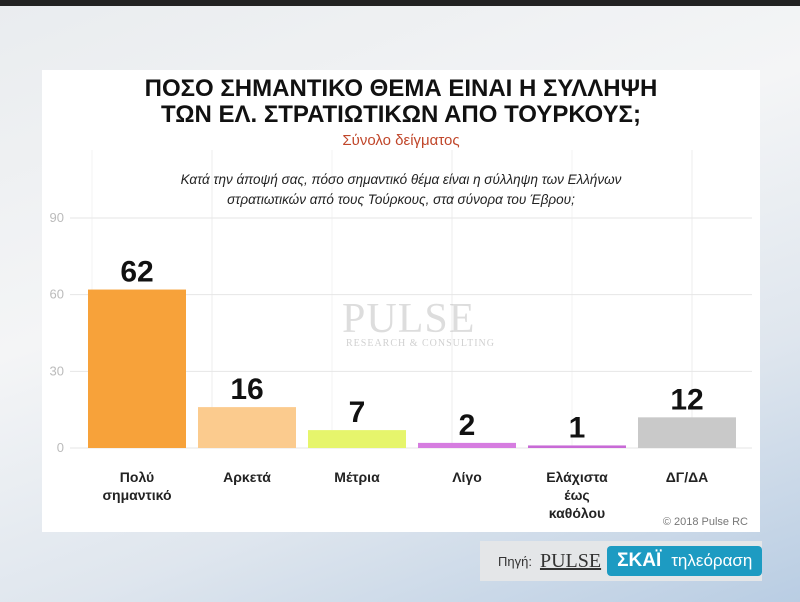 Image resolution: width=800 pixels, height=602 pixels. What do you see at coordinates (57, 217) in the screenshot?
I see `y-tick-label: 90` at bounding box center [57, 217].